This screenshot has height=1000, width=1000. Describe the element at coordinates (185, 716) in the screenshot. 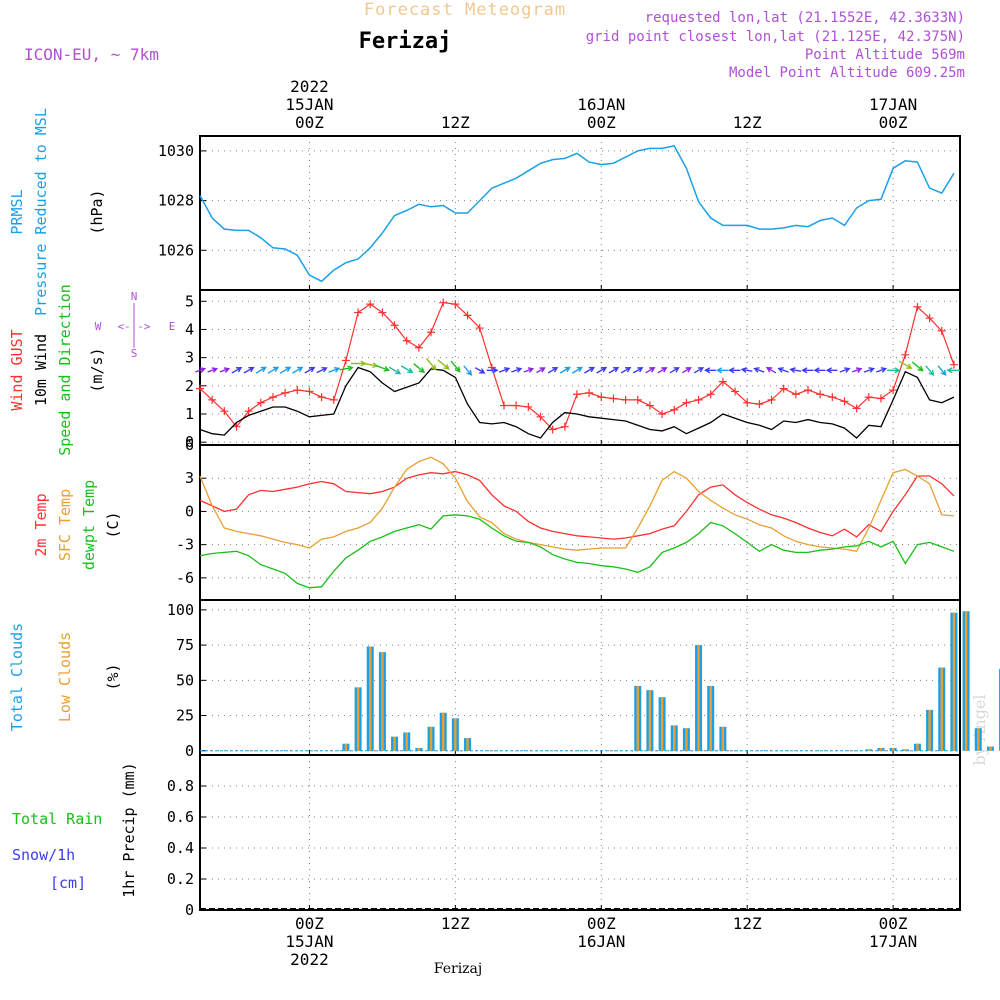

I see `y-tick-label: 25` at that location.